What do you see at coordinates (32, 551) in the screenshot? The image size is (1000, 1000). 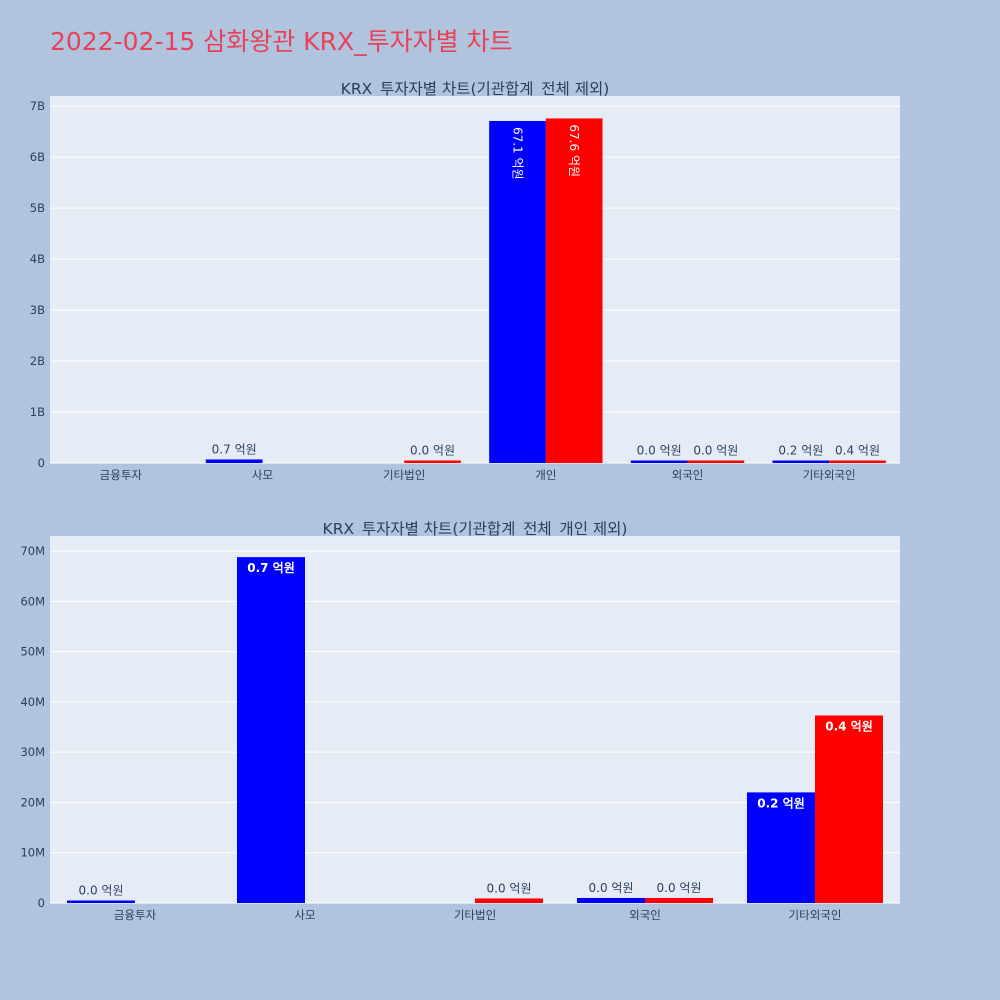 I see `y-tick-label: 70M` at bounding box center [32, 551].